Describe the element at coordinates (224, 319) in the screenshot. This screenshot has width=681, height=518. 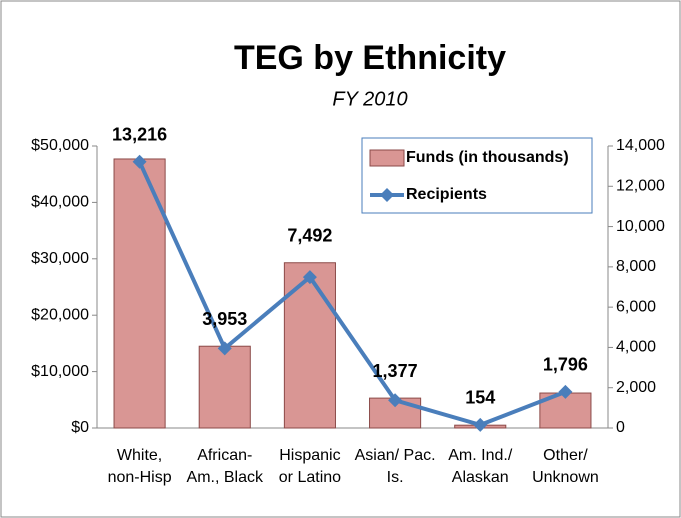
I see `data-label: 3,953` at that location.